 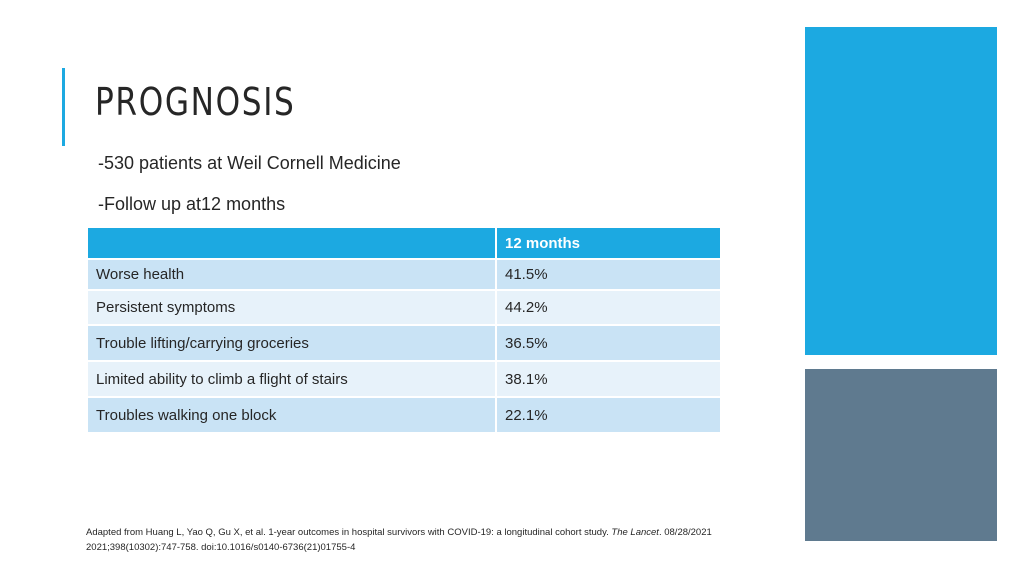 What do you see at coordinates (608, 343) in the screenshot?
I see `table-cell-value: 36.5%` at bounding box center [608, 343].